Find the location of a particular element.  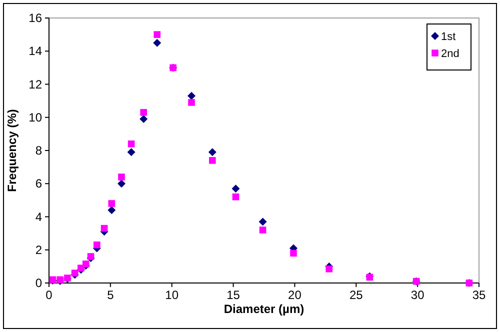

y-axis-title: Frequency (%) is located at coordinates (12, 150).